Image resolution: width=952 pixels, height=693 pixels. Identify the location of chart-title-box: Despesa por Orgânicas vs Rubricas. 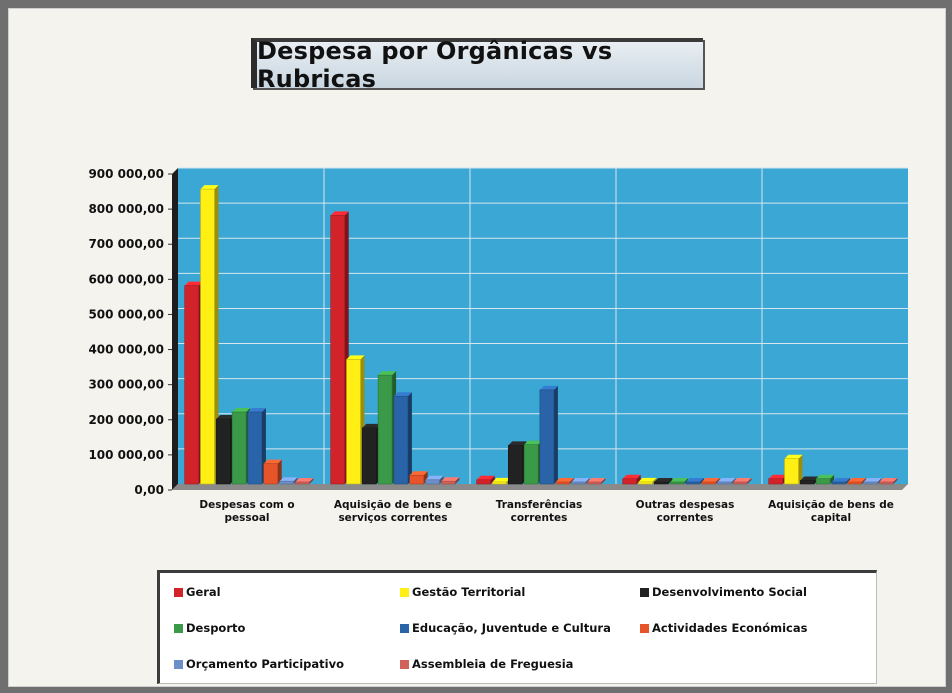
(477, 65).